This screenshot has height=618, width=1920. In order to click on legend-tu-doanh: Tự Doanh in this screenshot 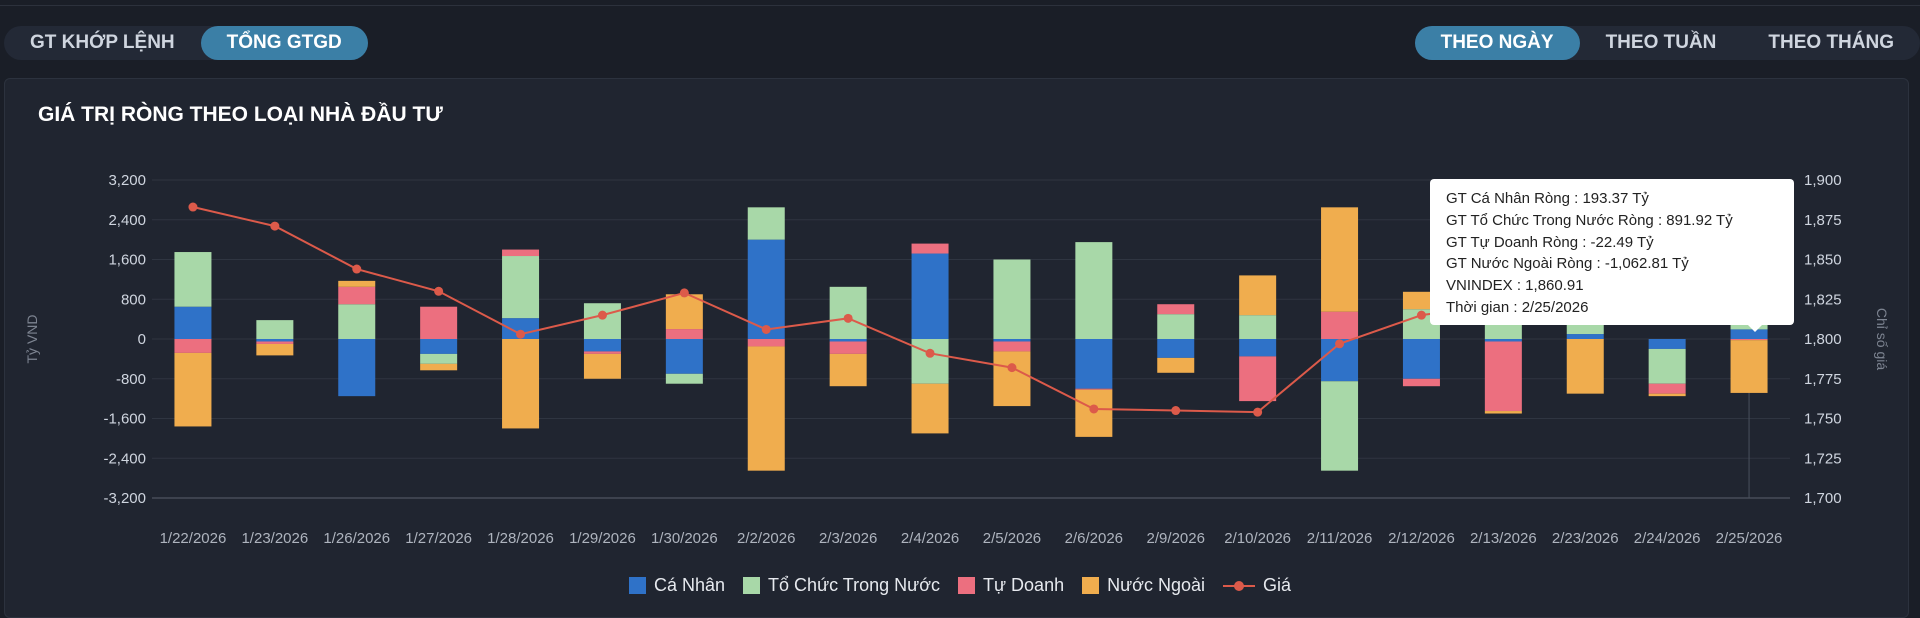, I will do `click(1011, 585)`.